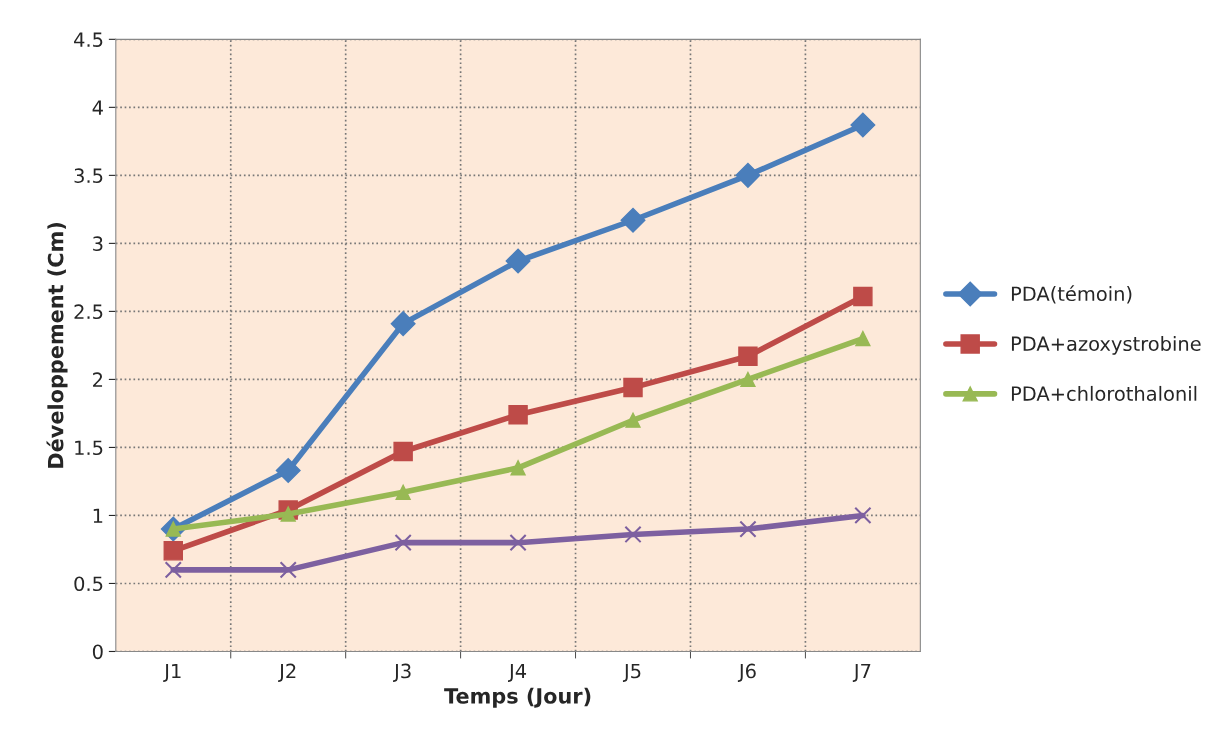  Describe the element at coordinates (98, 379) in the screenshot. I see `y-tick-label: 2` at that location.